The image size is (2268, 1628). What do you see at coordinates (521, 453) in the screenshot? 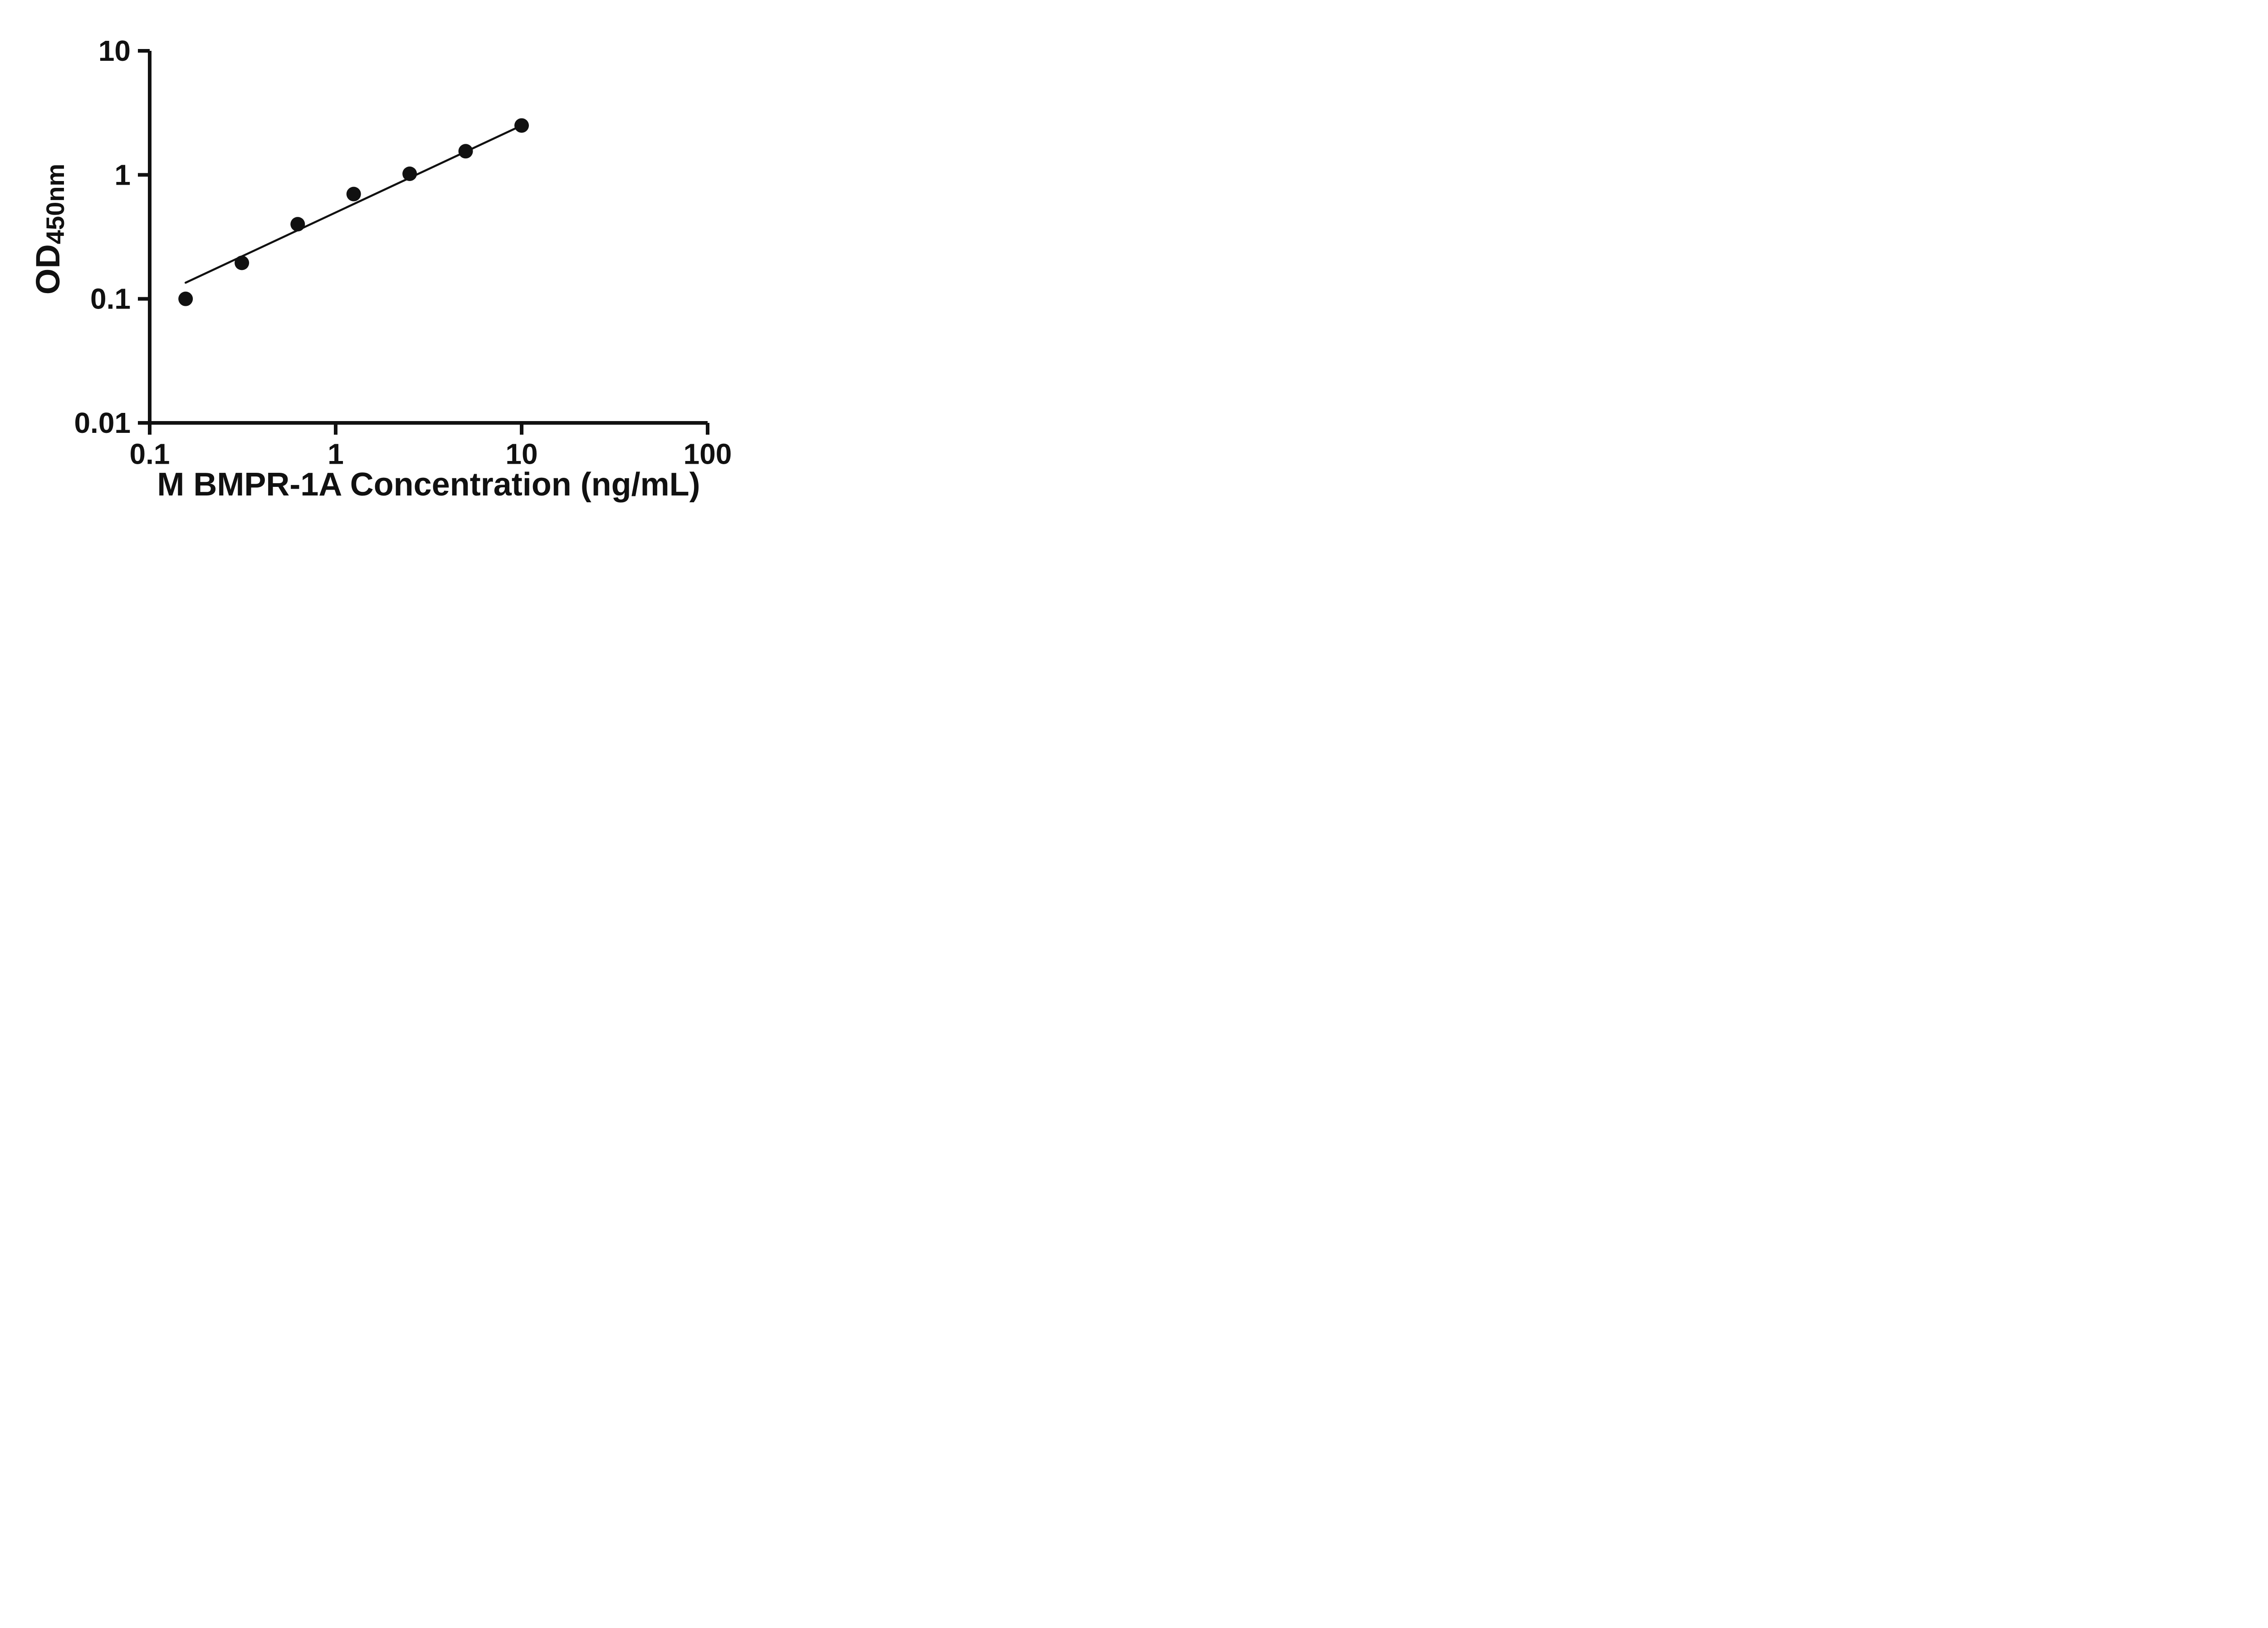
I see `x-tick-label: 10` at bounding box center [521, 453].